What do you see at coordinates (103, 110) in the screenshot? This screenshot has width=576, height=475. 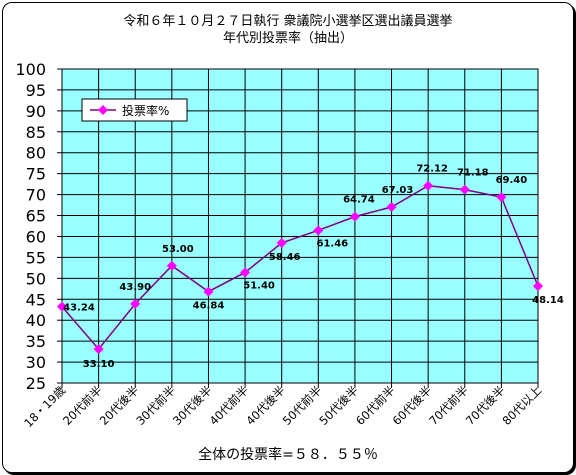 I see `legend-marker-icon` at bounding box center [103, 110].